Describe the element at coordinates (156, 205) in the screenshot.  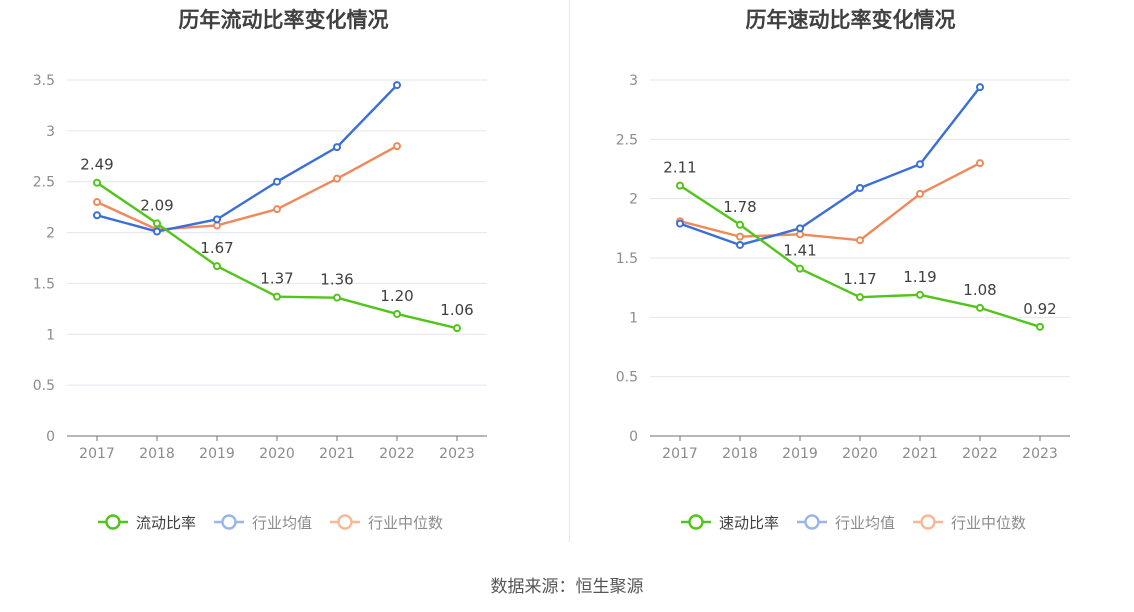
I see `data-label: 2.09` at that location.